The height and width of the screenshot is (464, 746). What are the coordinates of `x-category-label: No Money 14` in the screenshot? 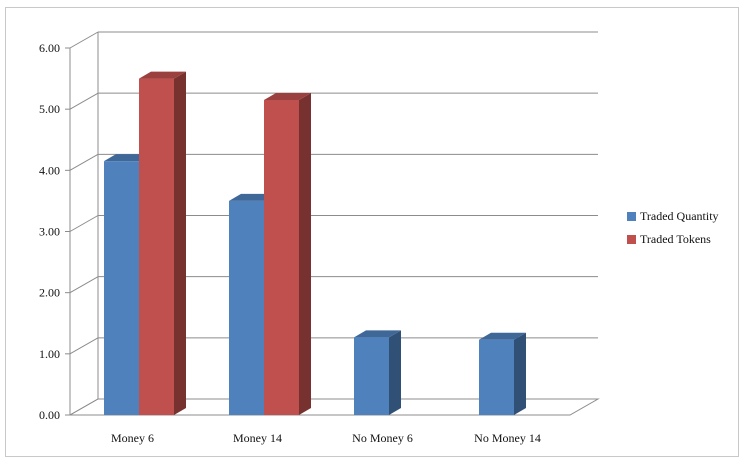 It's located at (507, 438).